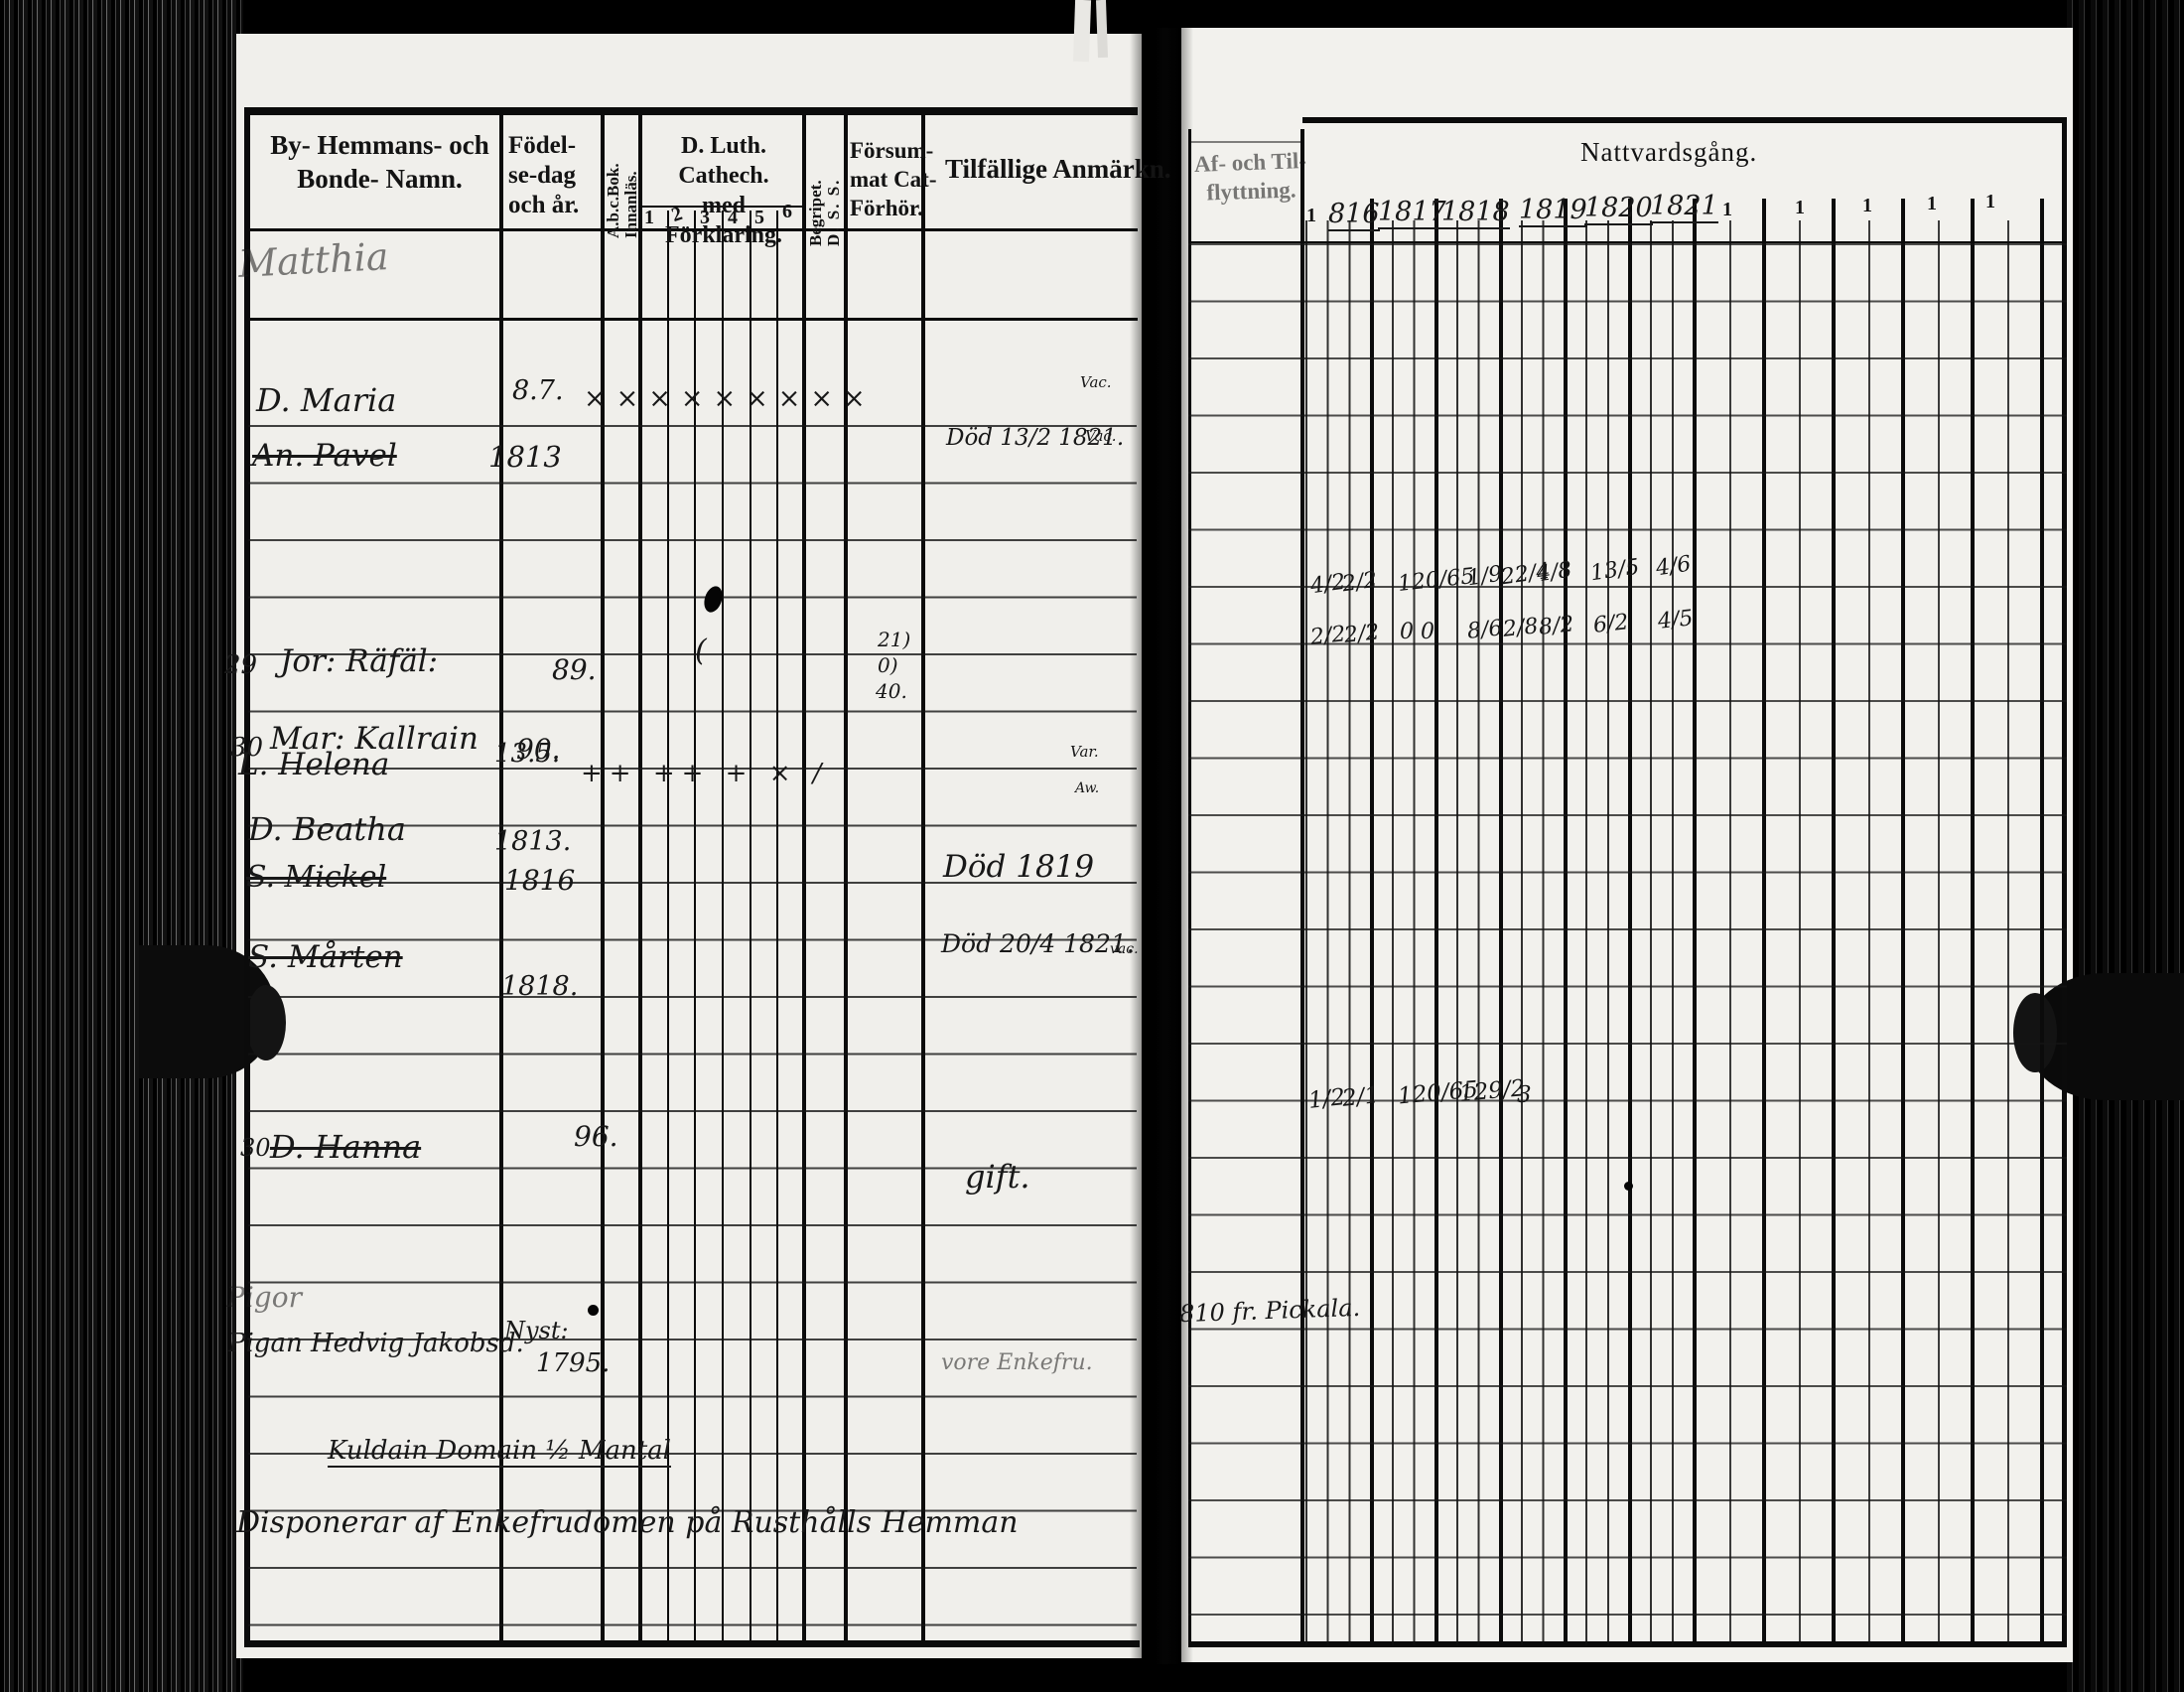 This screenshot has height=1692, width=2184. What do you see at coordinates (1354, 215) in the screenshot?
I see `year-label: 816` at bounding box center [1354, 215].